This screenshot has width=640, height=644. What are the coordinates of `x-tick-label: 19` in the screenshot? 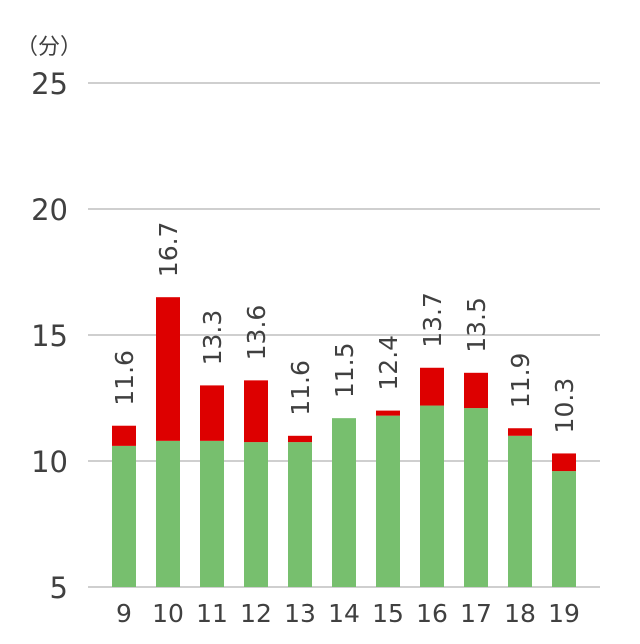 It's located at (564, 613).